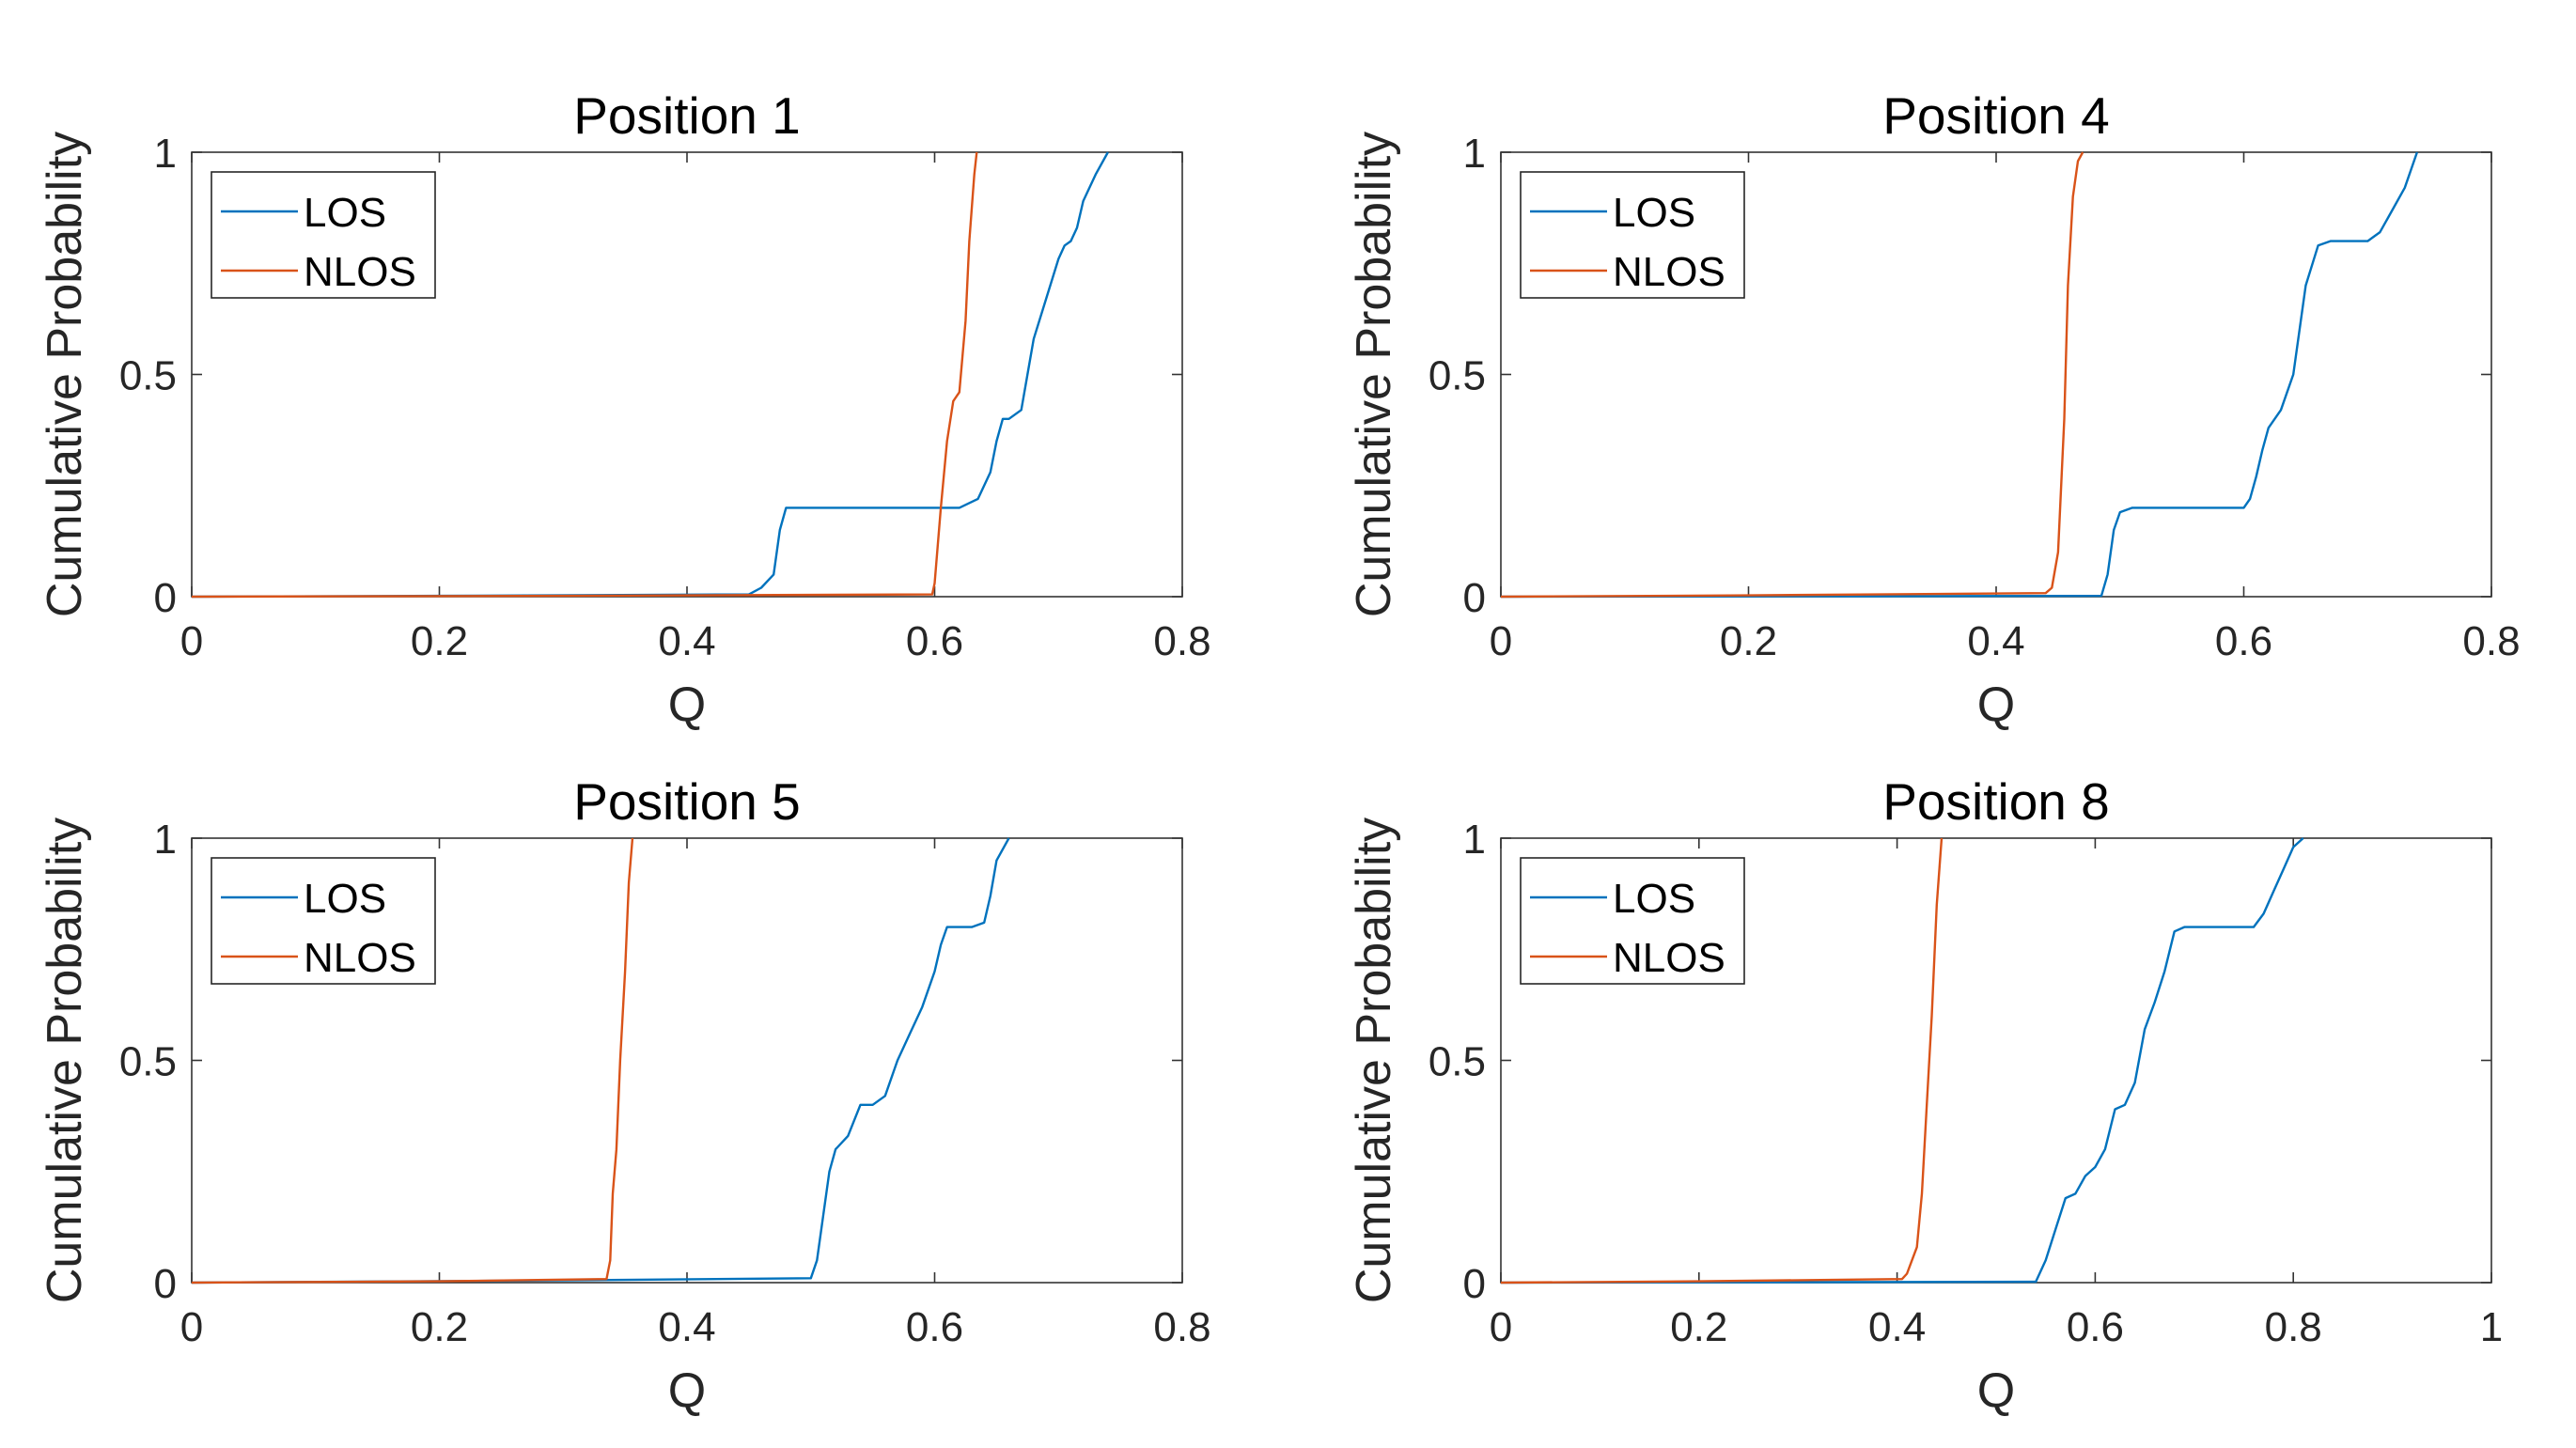 The height and width of the screenshot is (1448, 2576). I want to click on chart-title: Position 1, so click(687, 115).